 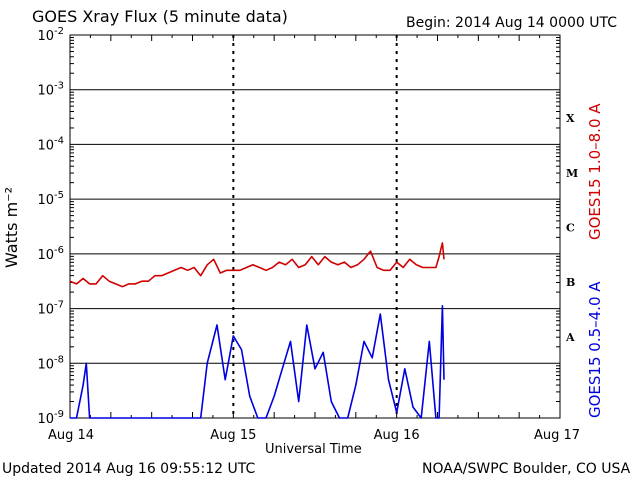 What do you see at coordinates (50, 418) in the screenshot?
I see `y-tick-label: 10⁻⁹` at bounding box center [50, 418].